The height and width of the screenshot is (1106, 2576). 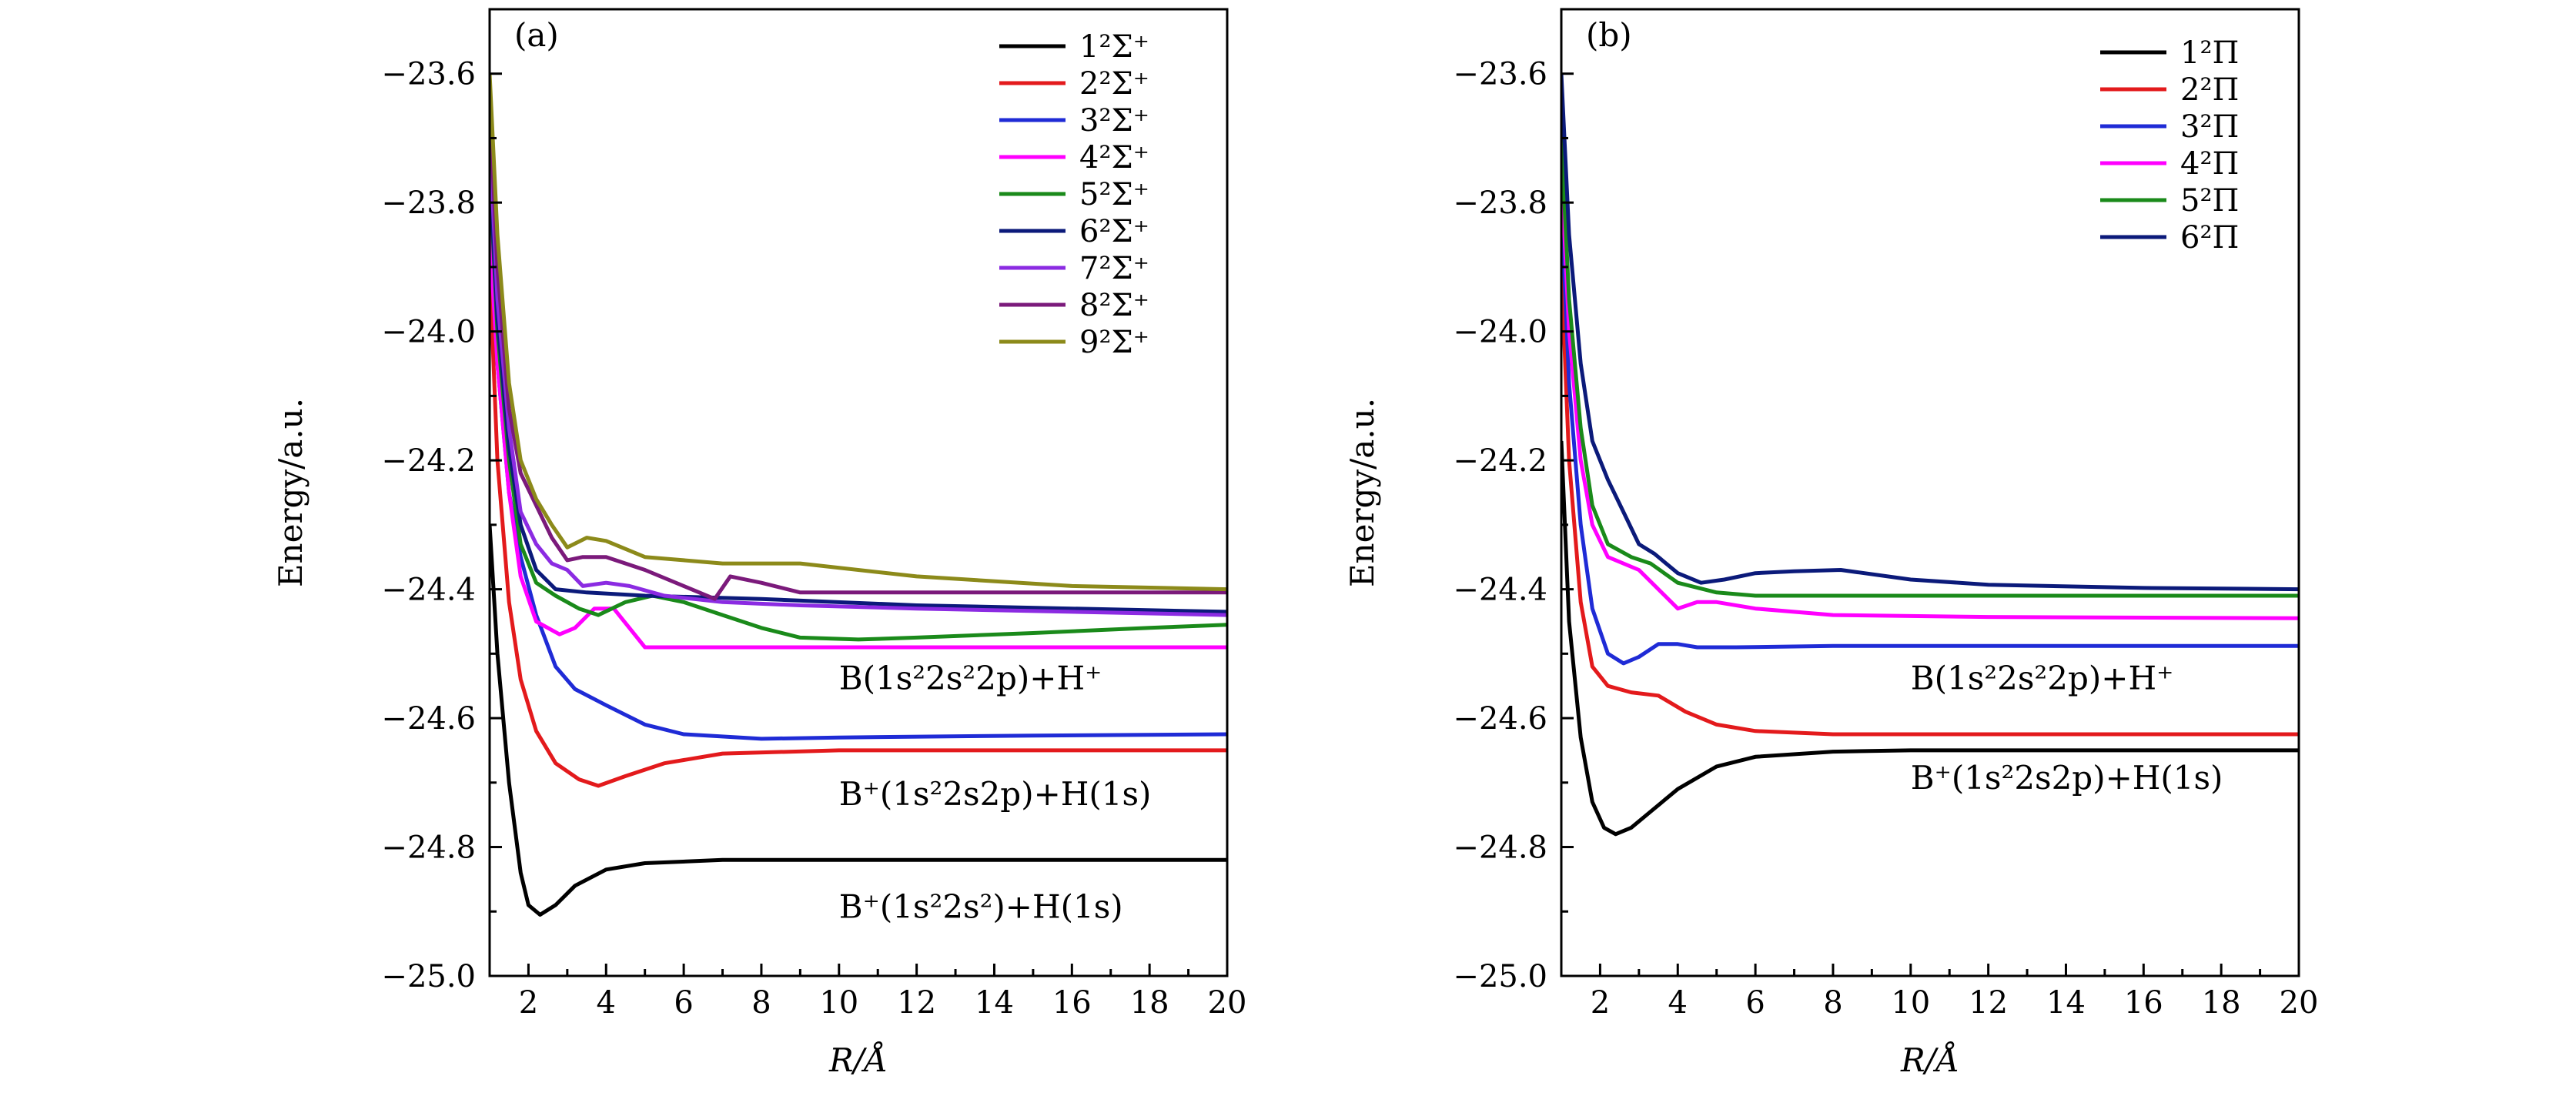 I want to click on legend-label: 9²Σ⁺, so click(x=1114, y=343).